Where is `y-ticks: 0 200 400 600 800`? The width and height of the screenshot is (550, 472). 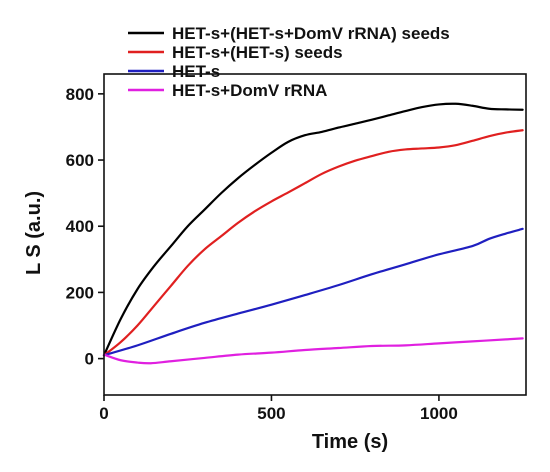
y-ticks: 0 200 400 600 800 is located at coordinates (85, 227).